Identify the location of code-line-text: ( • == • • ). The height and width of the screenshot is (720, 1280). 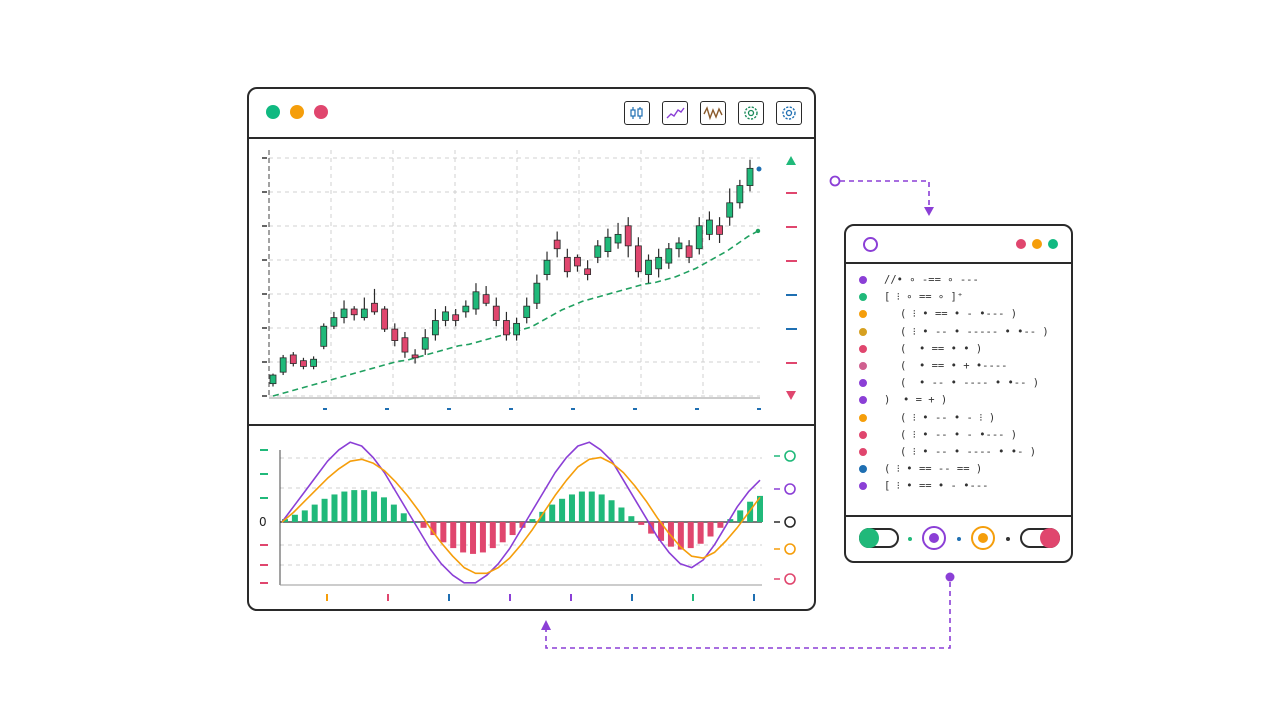
(941, 348).